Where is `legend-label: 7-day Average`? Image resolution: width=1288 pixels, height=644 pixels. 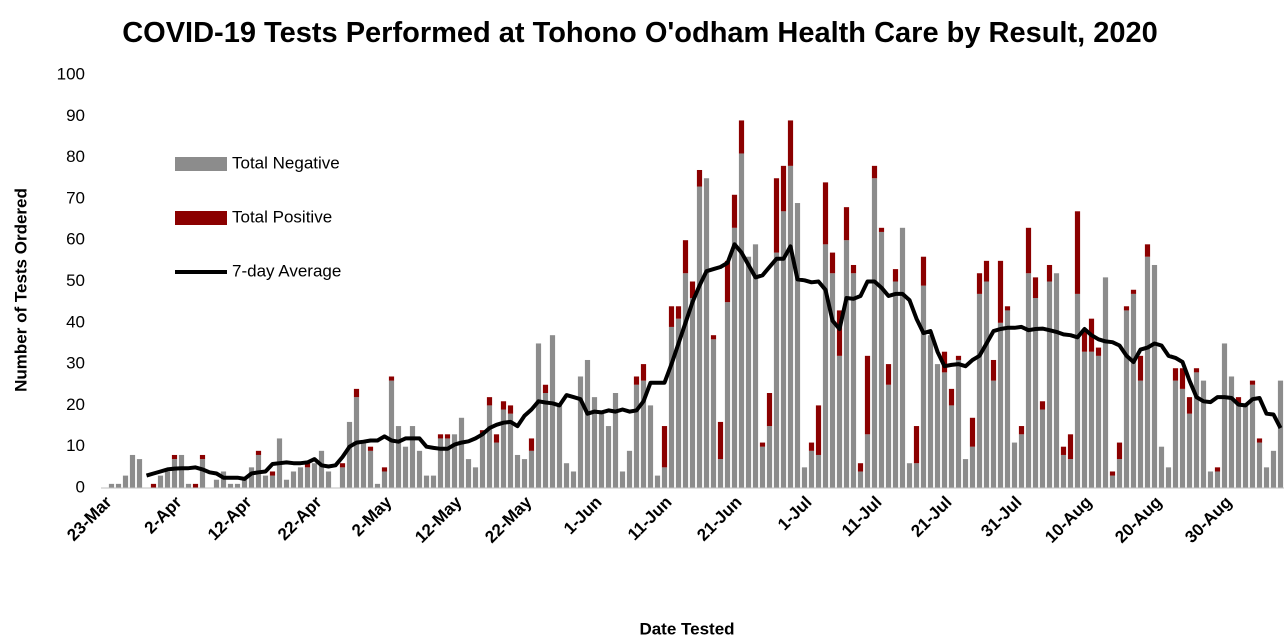 legend-label: 7-day Average is located at coordinates (286, 270).